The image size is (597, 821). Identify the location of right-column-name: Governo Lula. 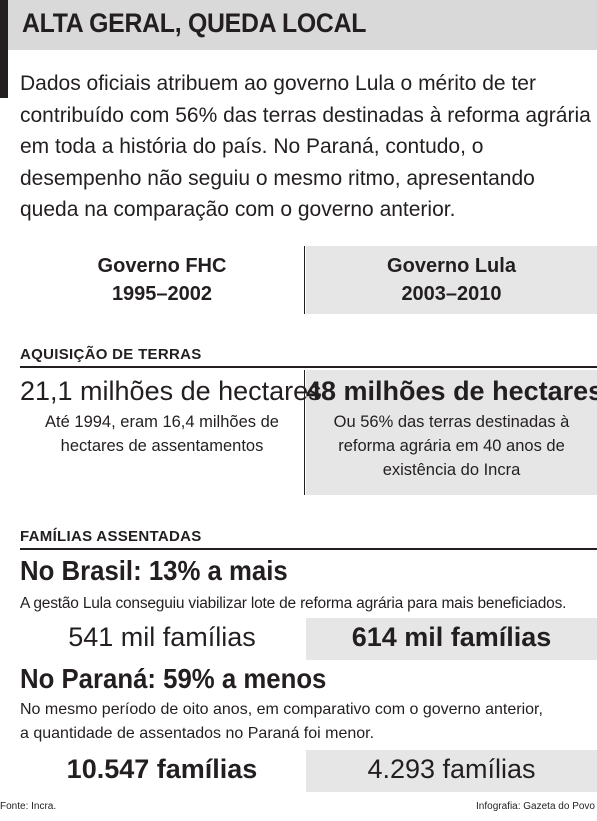
(451, 266).